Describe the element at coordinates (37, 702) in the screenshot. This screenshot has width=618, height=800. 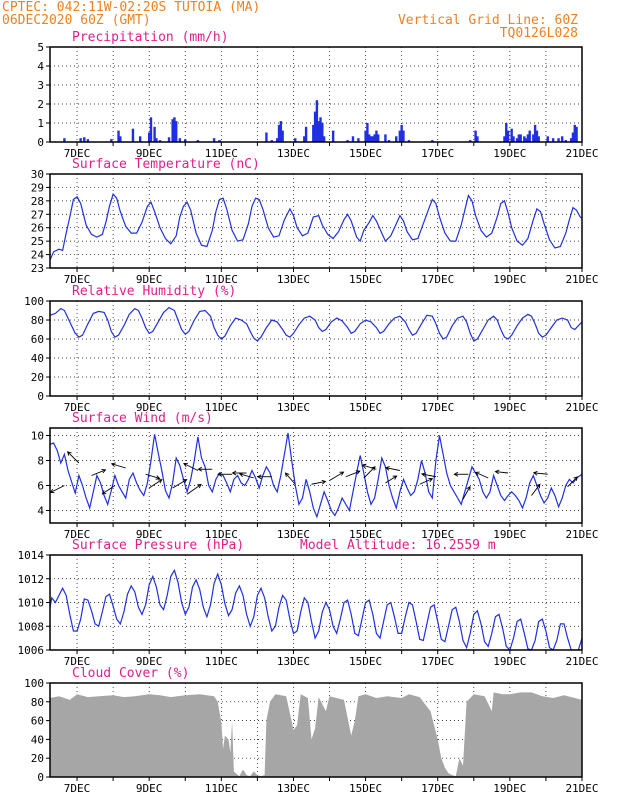
I see `y-tick-label: 80` at that location.